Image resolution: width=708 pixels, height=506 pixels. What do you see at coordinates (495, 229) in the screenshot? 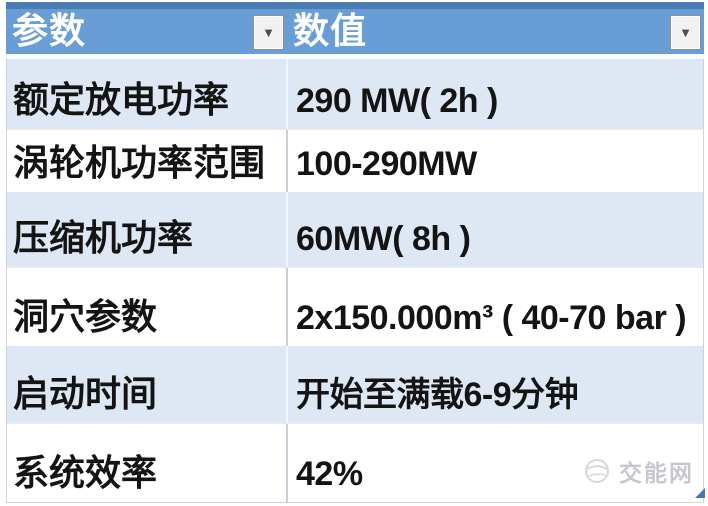
I see `value-cell: 60MW( 8h )` at bounding box center [495, 229].